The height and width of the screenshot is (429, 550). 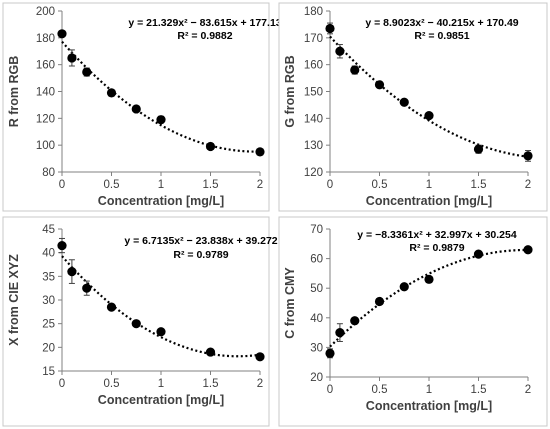 What do you see at coordinates (45, 146) in the screenshot?
I see `y-tick-label: 100` at bounding box center [45, 146].